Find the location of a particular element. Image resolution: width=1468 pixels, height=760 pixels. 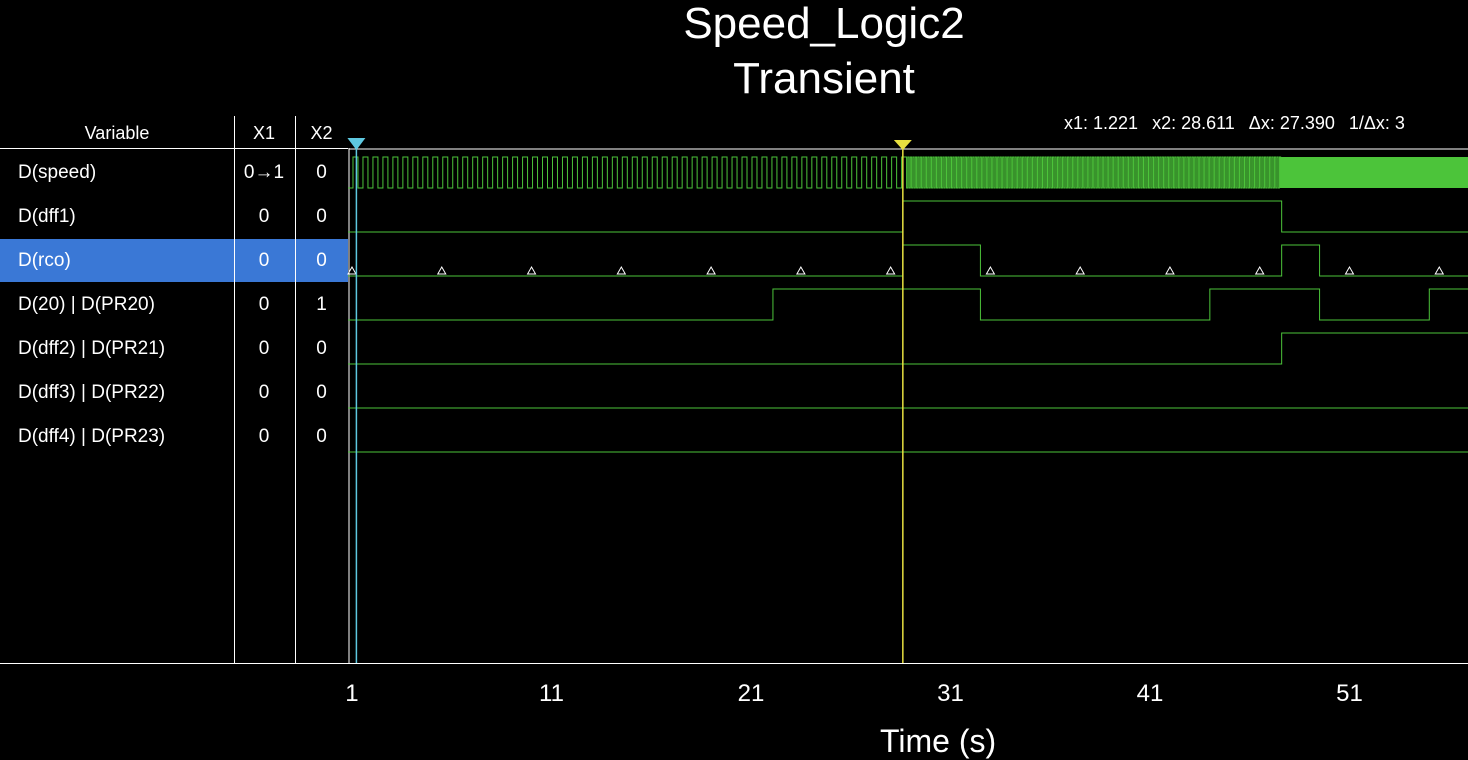

trace-d-rco- is located at coordinates (908, 260).